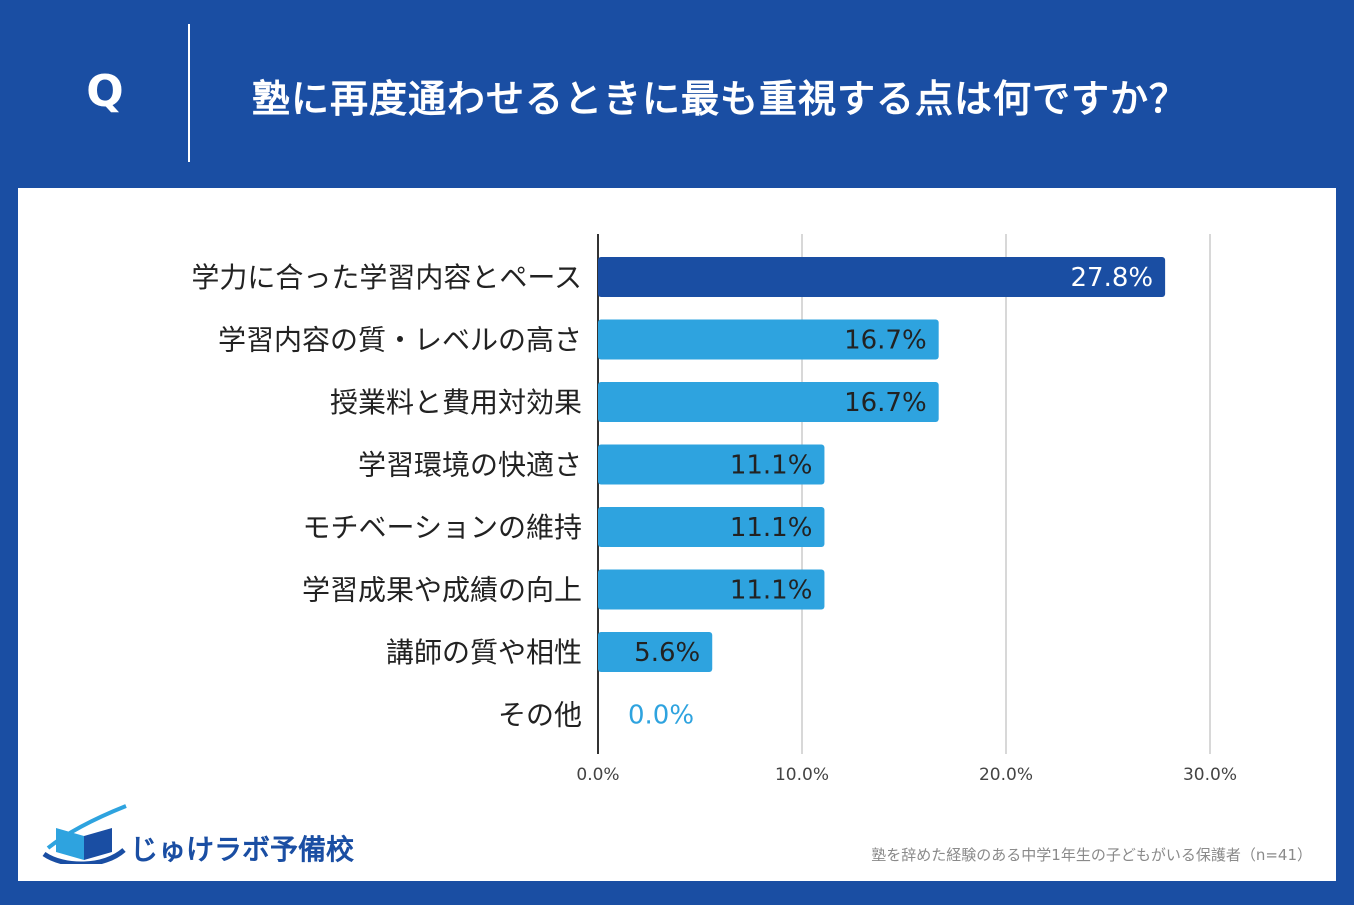 Image resolution: width=1354 pixels, height=905 pixels. What do you see at coordinates (484, 652) in the screenshot?
I see `category-label: 講師の質や相性` at bounding box center [484, 652].